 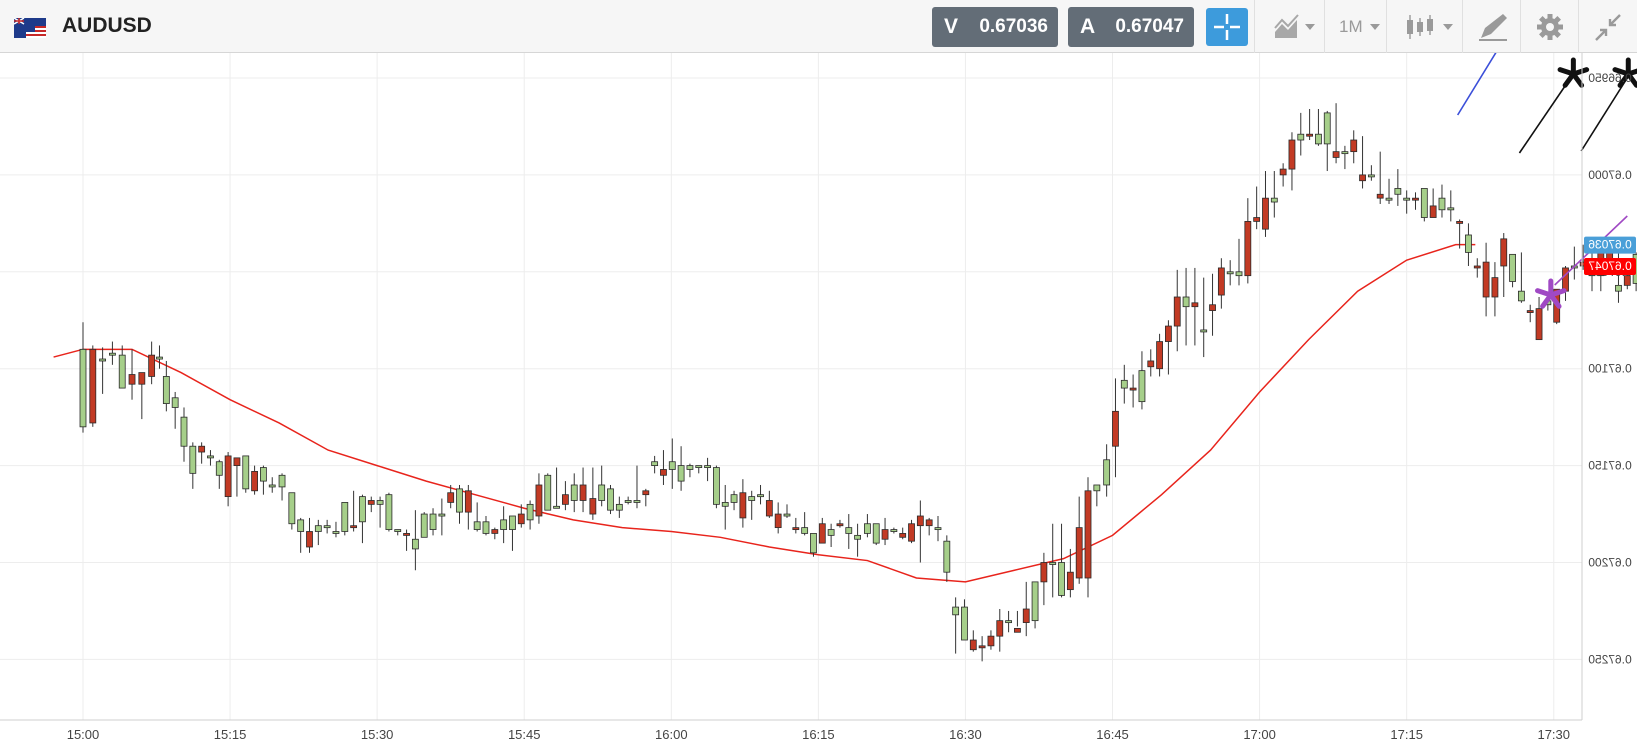 I want to click on chart-type-button, so click(x=1289, y=26).